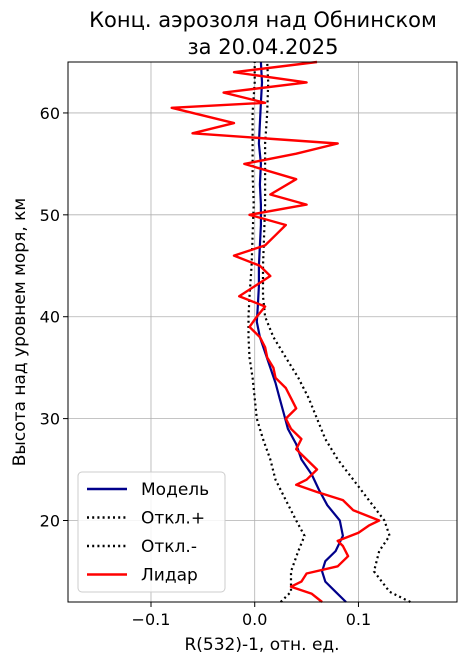 Image resolution: width=469 pixels, height=665 pixels. Describe the element at coordinates (50, 317) in the screenshot. I see `y-tick-label: 40` at that location.